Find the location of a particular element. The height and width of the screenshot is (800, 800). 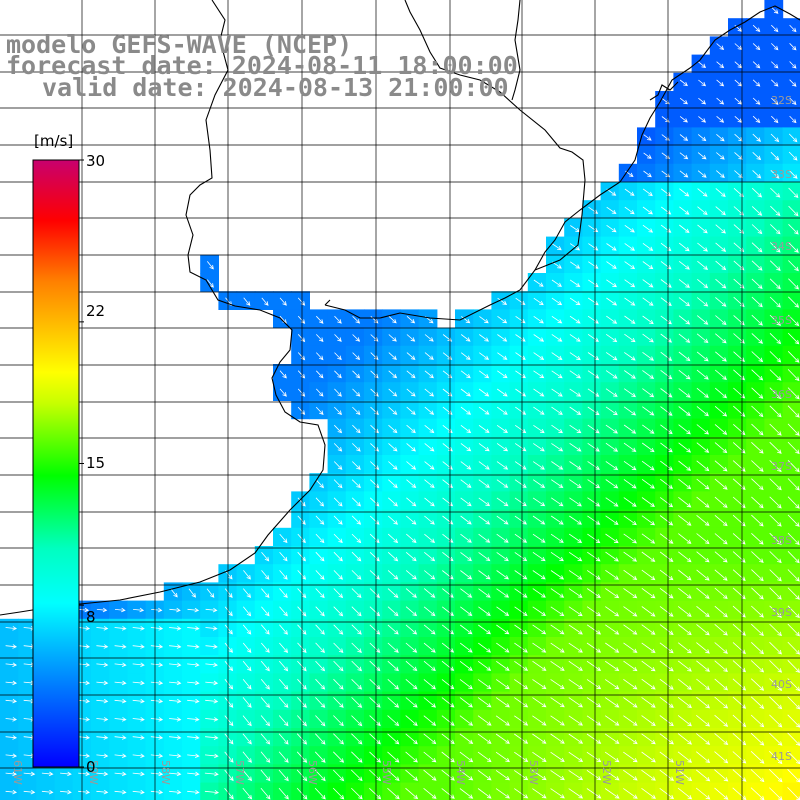

lon-label: 59W is located at coordinates (93, 772).